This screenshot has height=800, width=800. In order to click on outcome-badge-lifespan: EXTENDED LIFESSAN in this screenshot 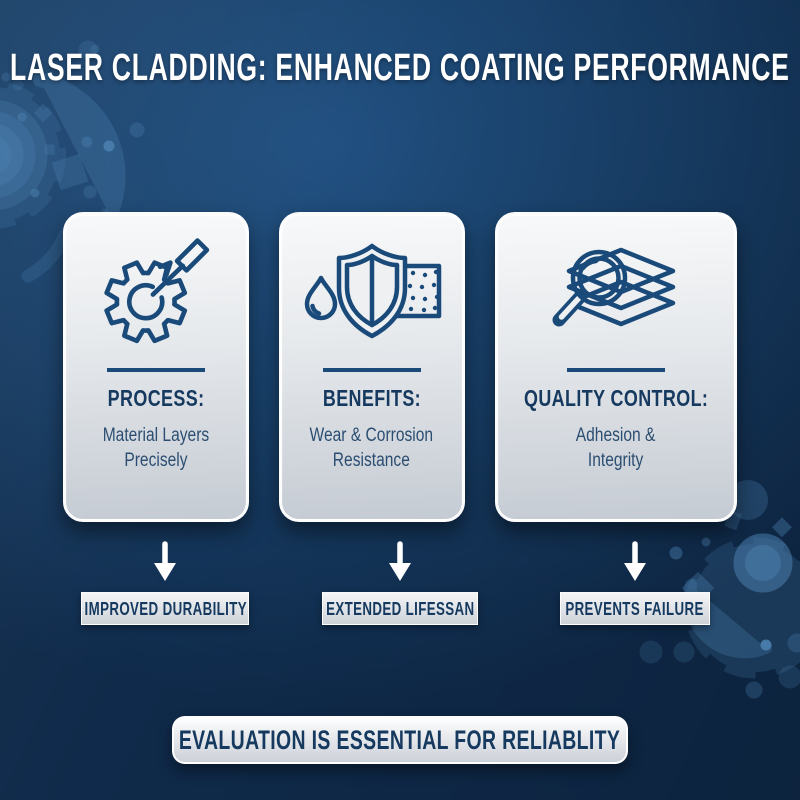, I will do `click(400, 608)`.